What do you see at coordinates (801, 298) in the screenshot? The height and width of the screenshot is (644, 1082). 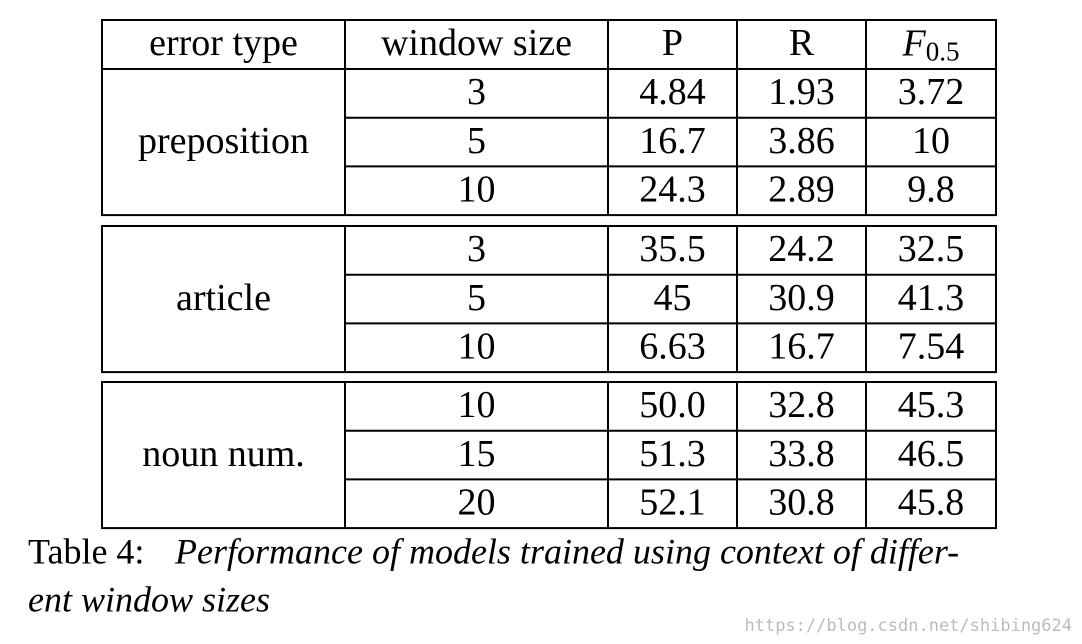 I see `table-cell: 30.9` at bounding box center [801, 298].